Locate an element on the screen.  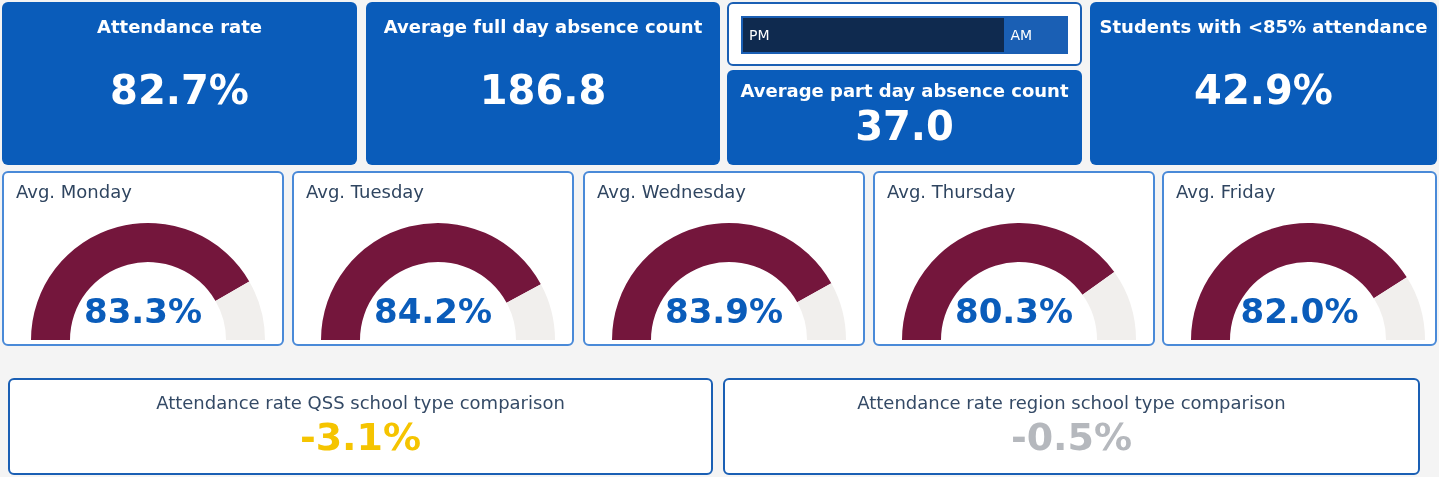
text: Attendance rate QSS school type comparison is located at coordinates (360, 402).